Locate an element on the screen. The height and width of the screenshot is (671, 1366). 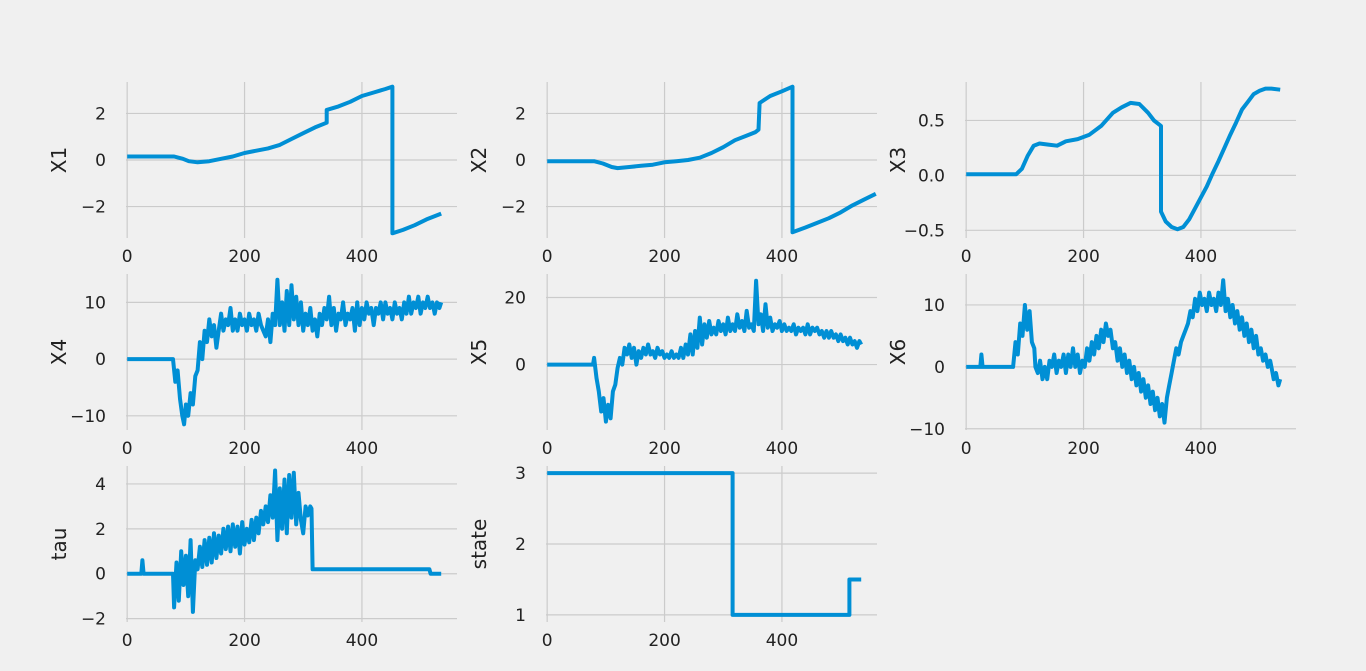
y-axis-label: tau is located at coordinates (59, 544).